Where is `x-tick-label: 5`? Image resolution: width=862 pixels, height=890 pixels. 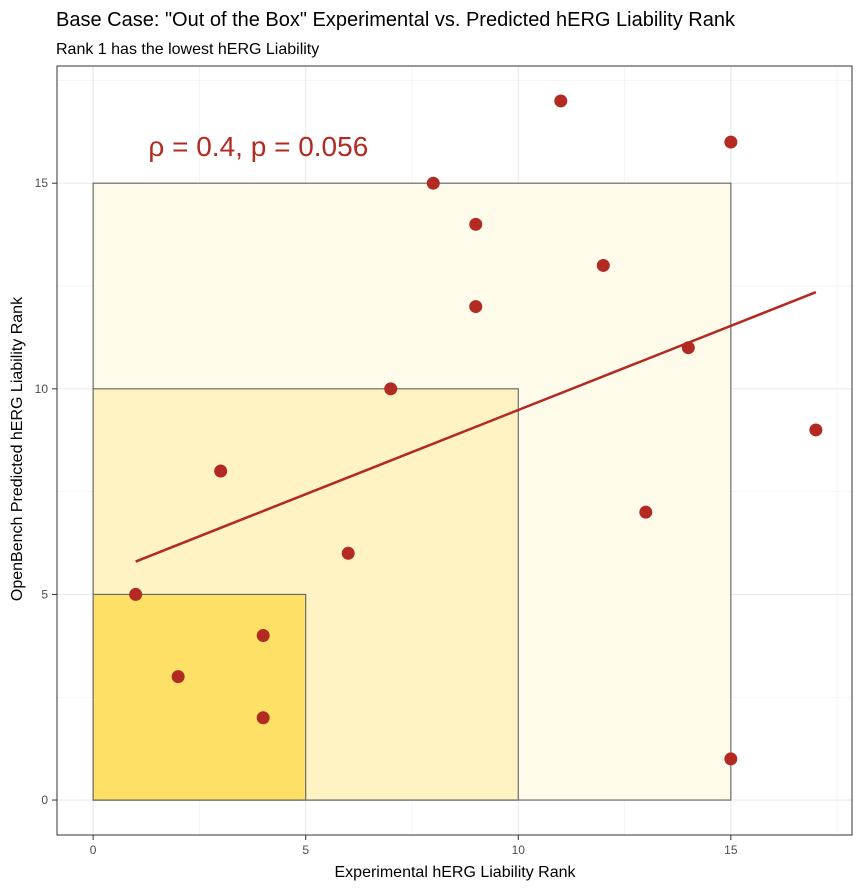 x-tick-label: 5 is located at coordinates (305, 850).